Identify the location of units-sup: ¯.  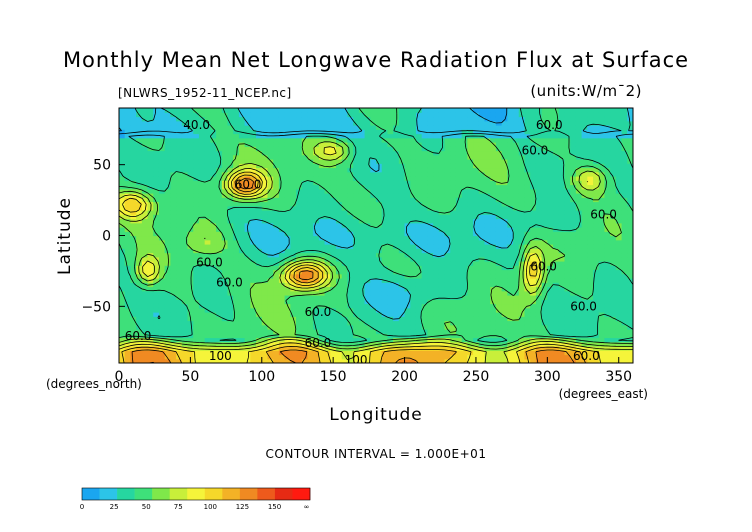
(621, 91).